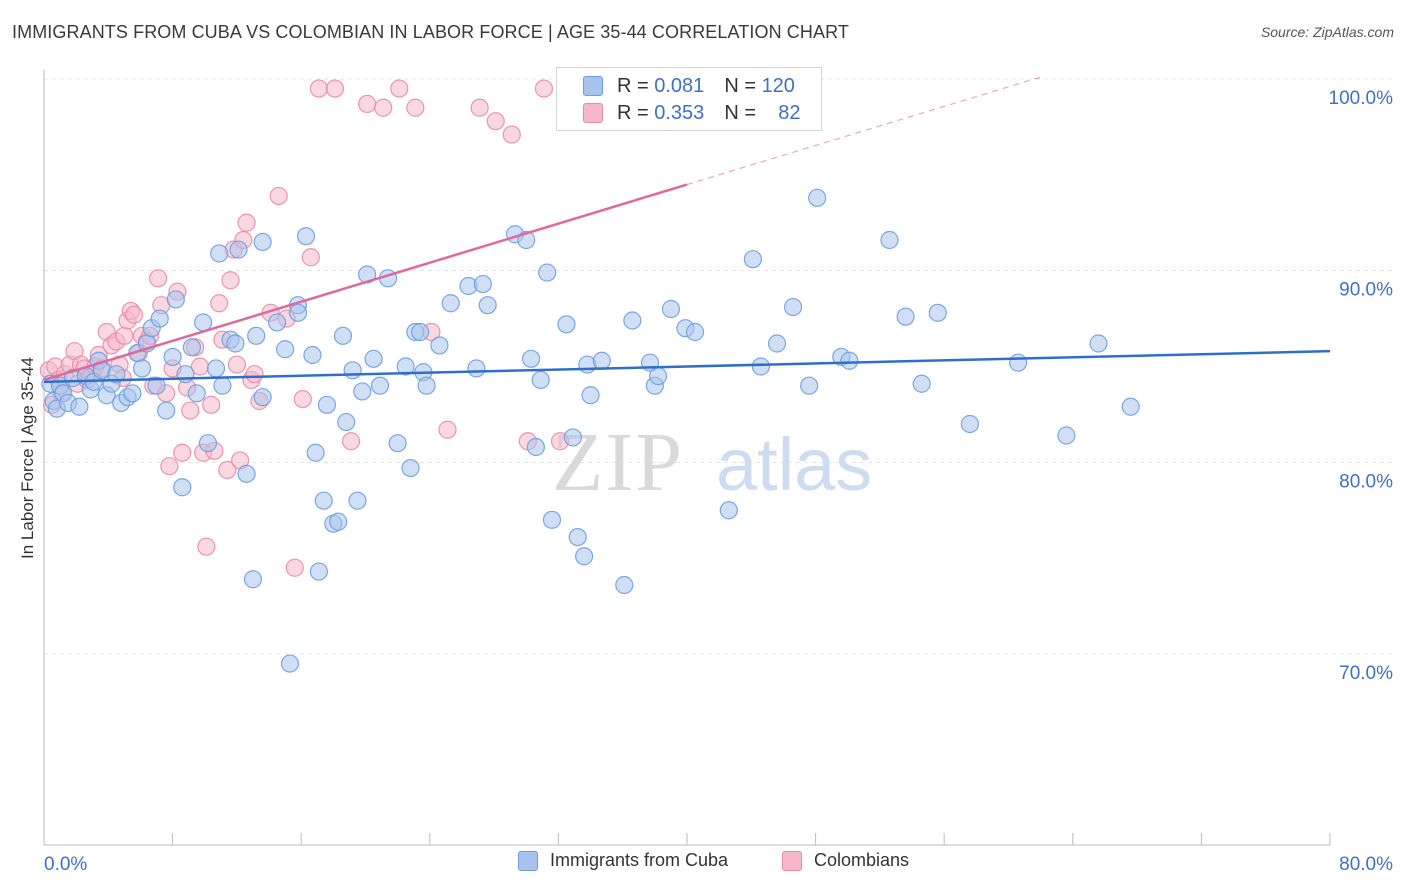 This screenshot has width=1406, height=892. Describe the element at coordinates (740, 85) in the screenshot. I see `legend-n-label: N =` at that location.